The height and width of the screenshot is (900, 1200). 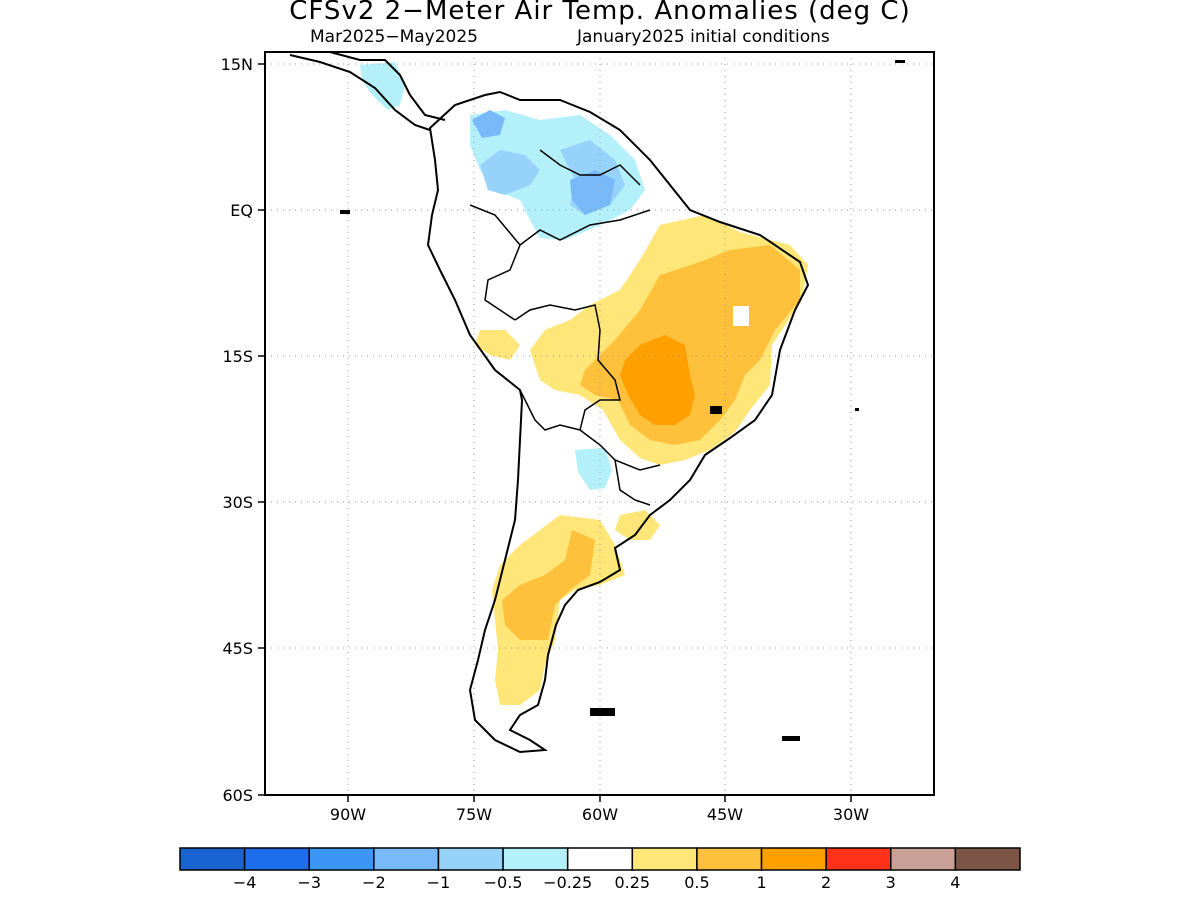 I want to click on lon-labels: 90W 75W 60W 45W 30W, so click(x=599, y=814).